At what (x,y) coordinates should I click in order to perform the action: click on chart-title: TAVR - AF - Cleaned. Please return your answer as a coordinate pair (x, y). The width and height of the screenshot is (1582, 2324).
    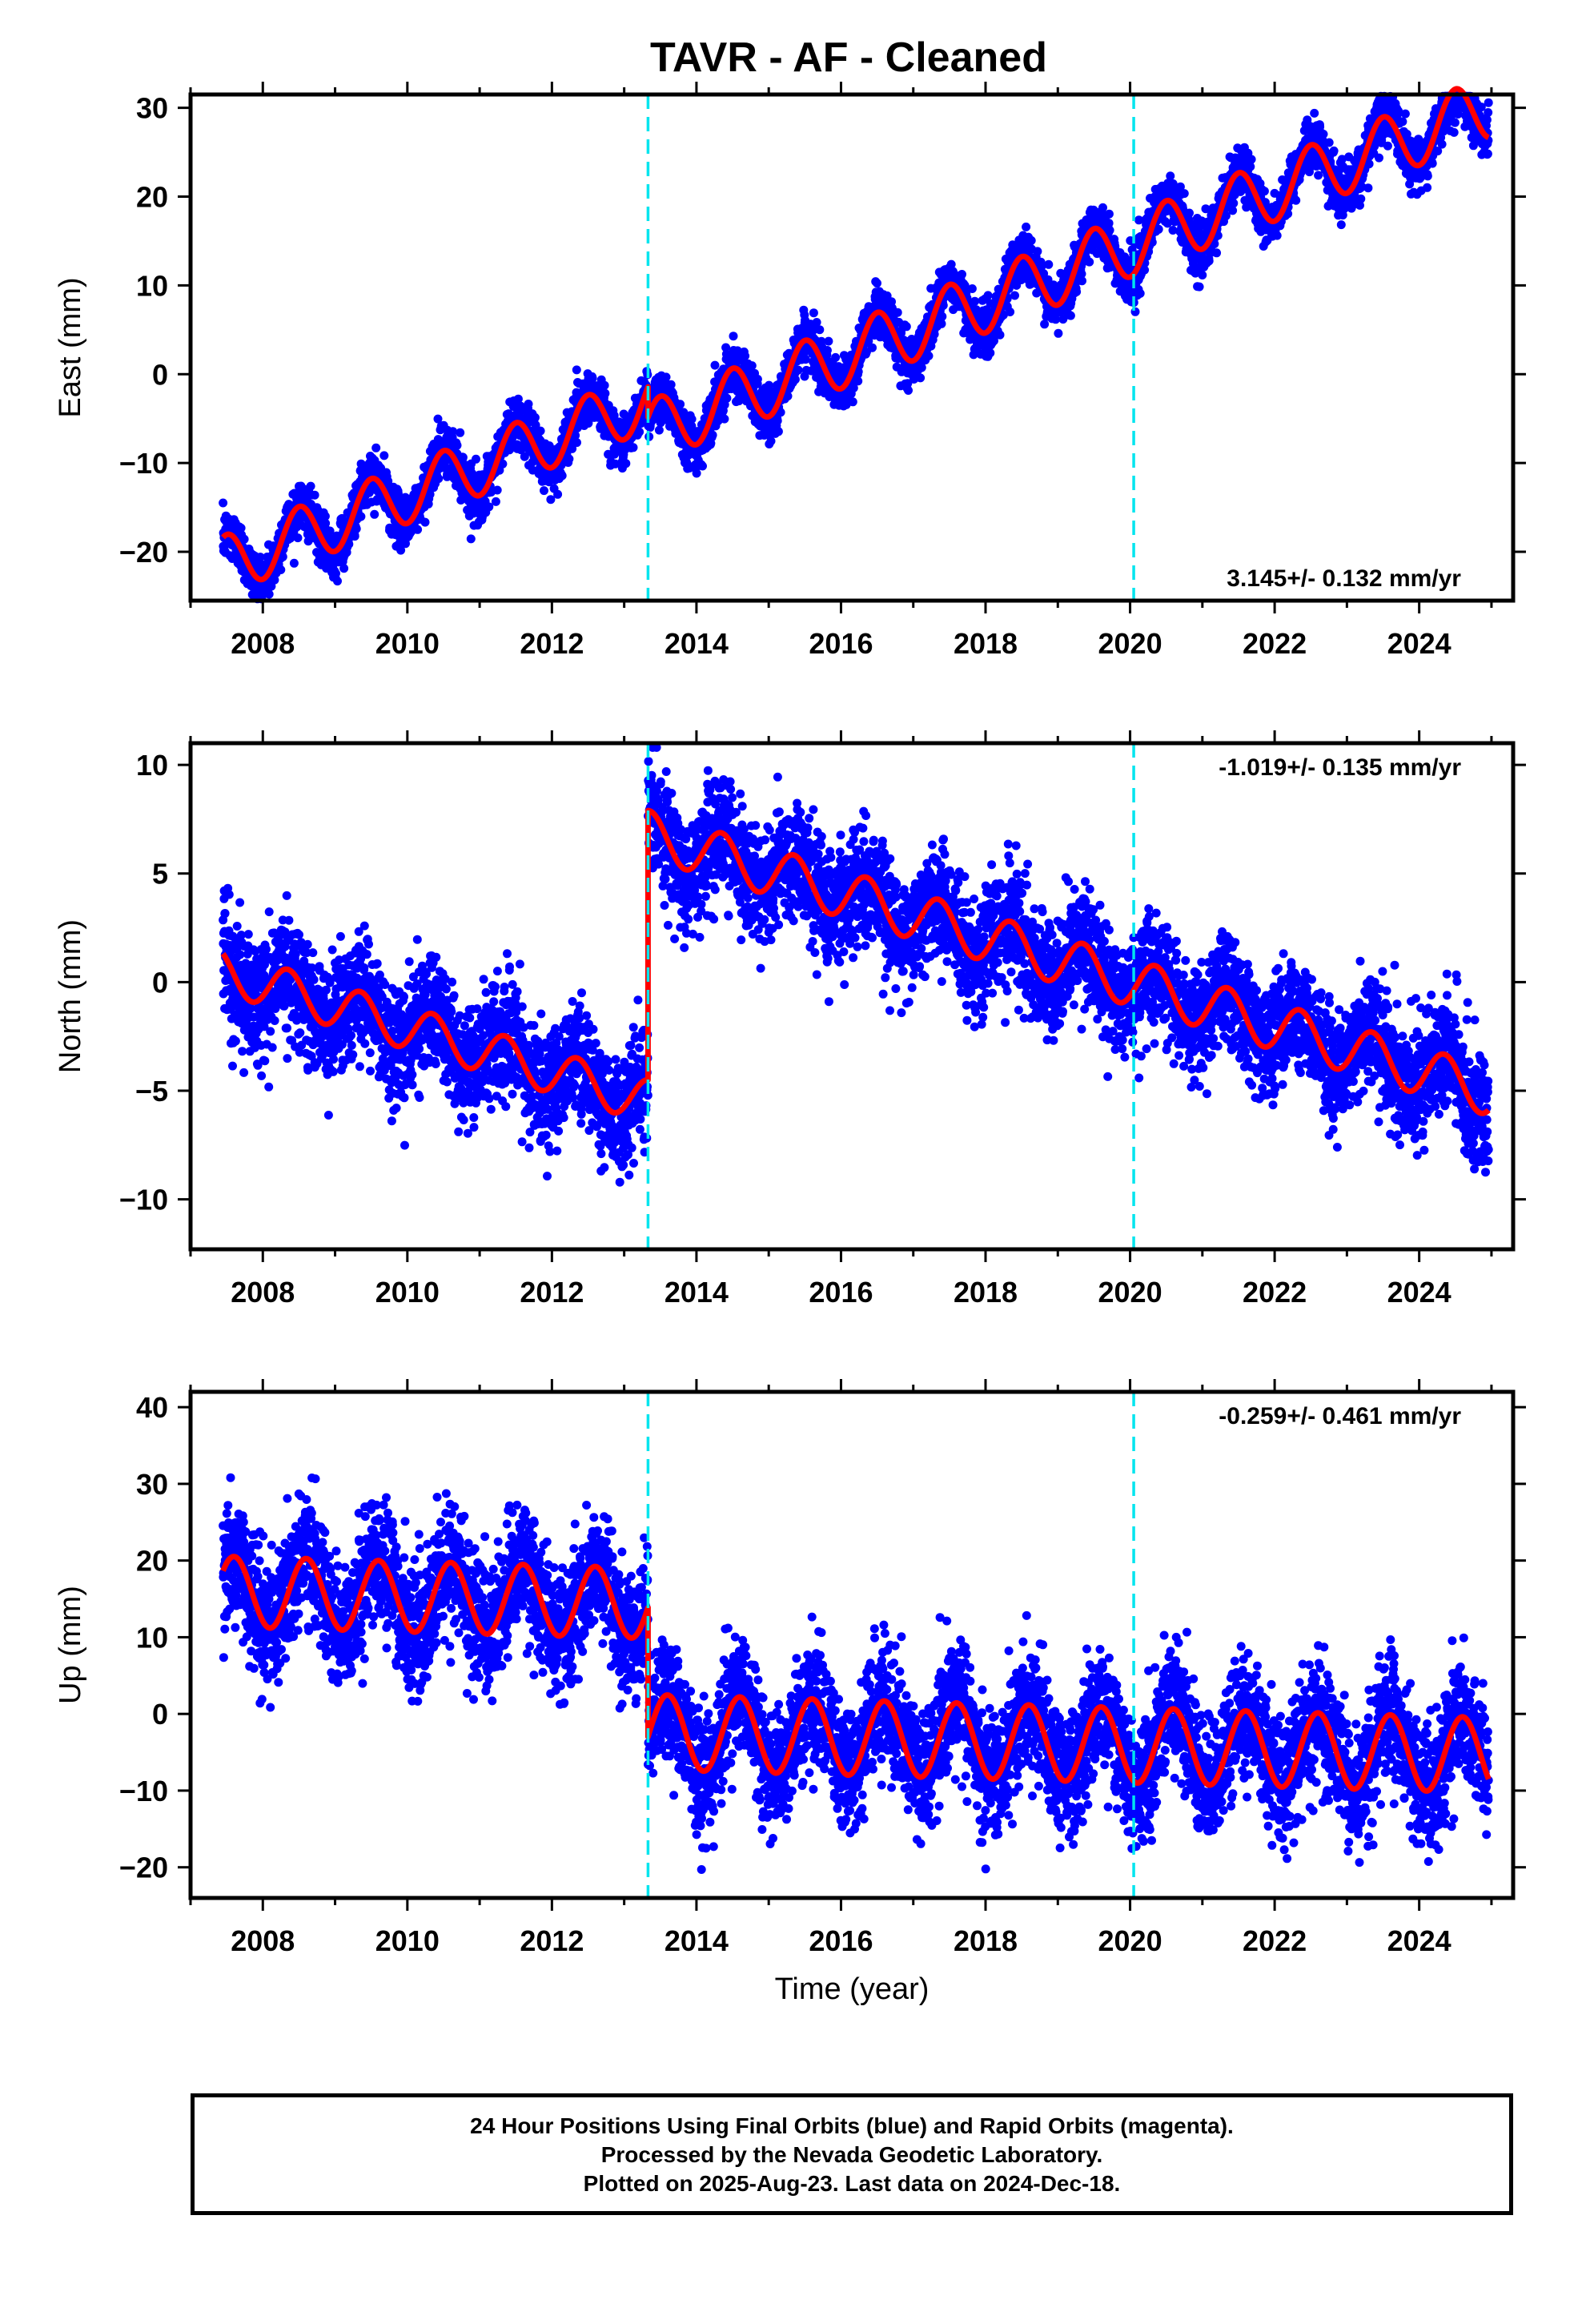
    Looking at the image, I should click on (848, 57).